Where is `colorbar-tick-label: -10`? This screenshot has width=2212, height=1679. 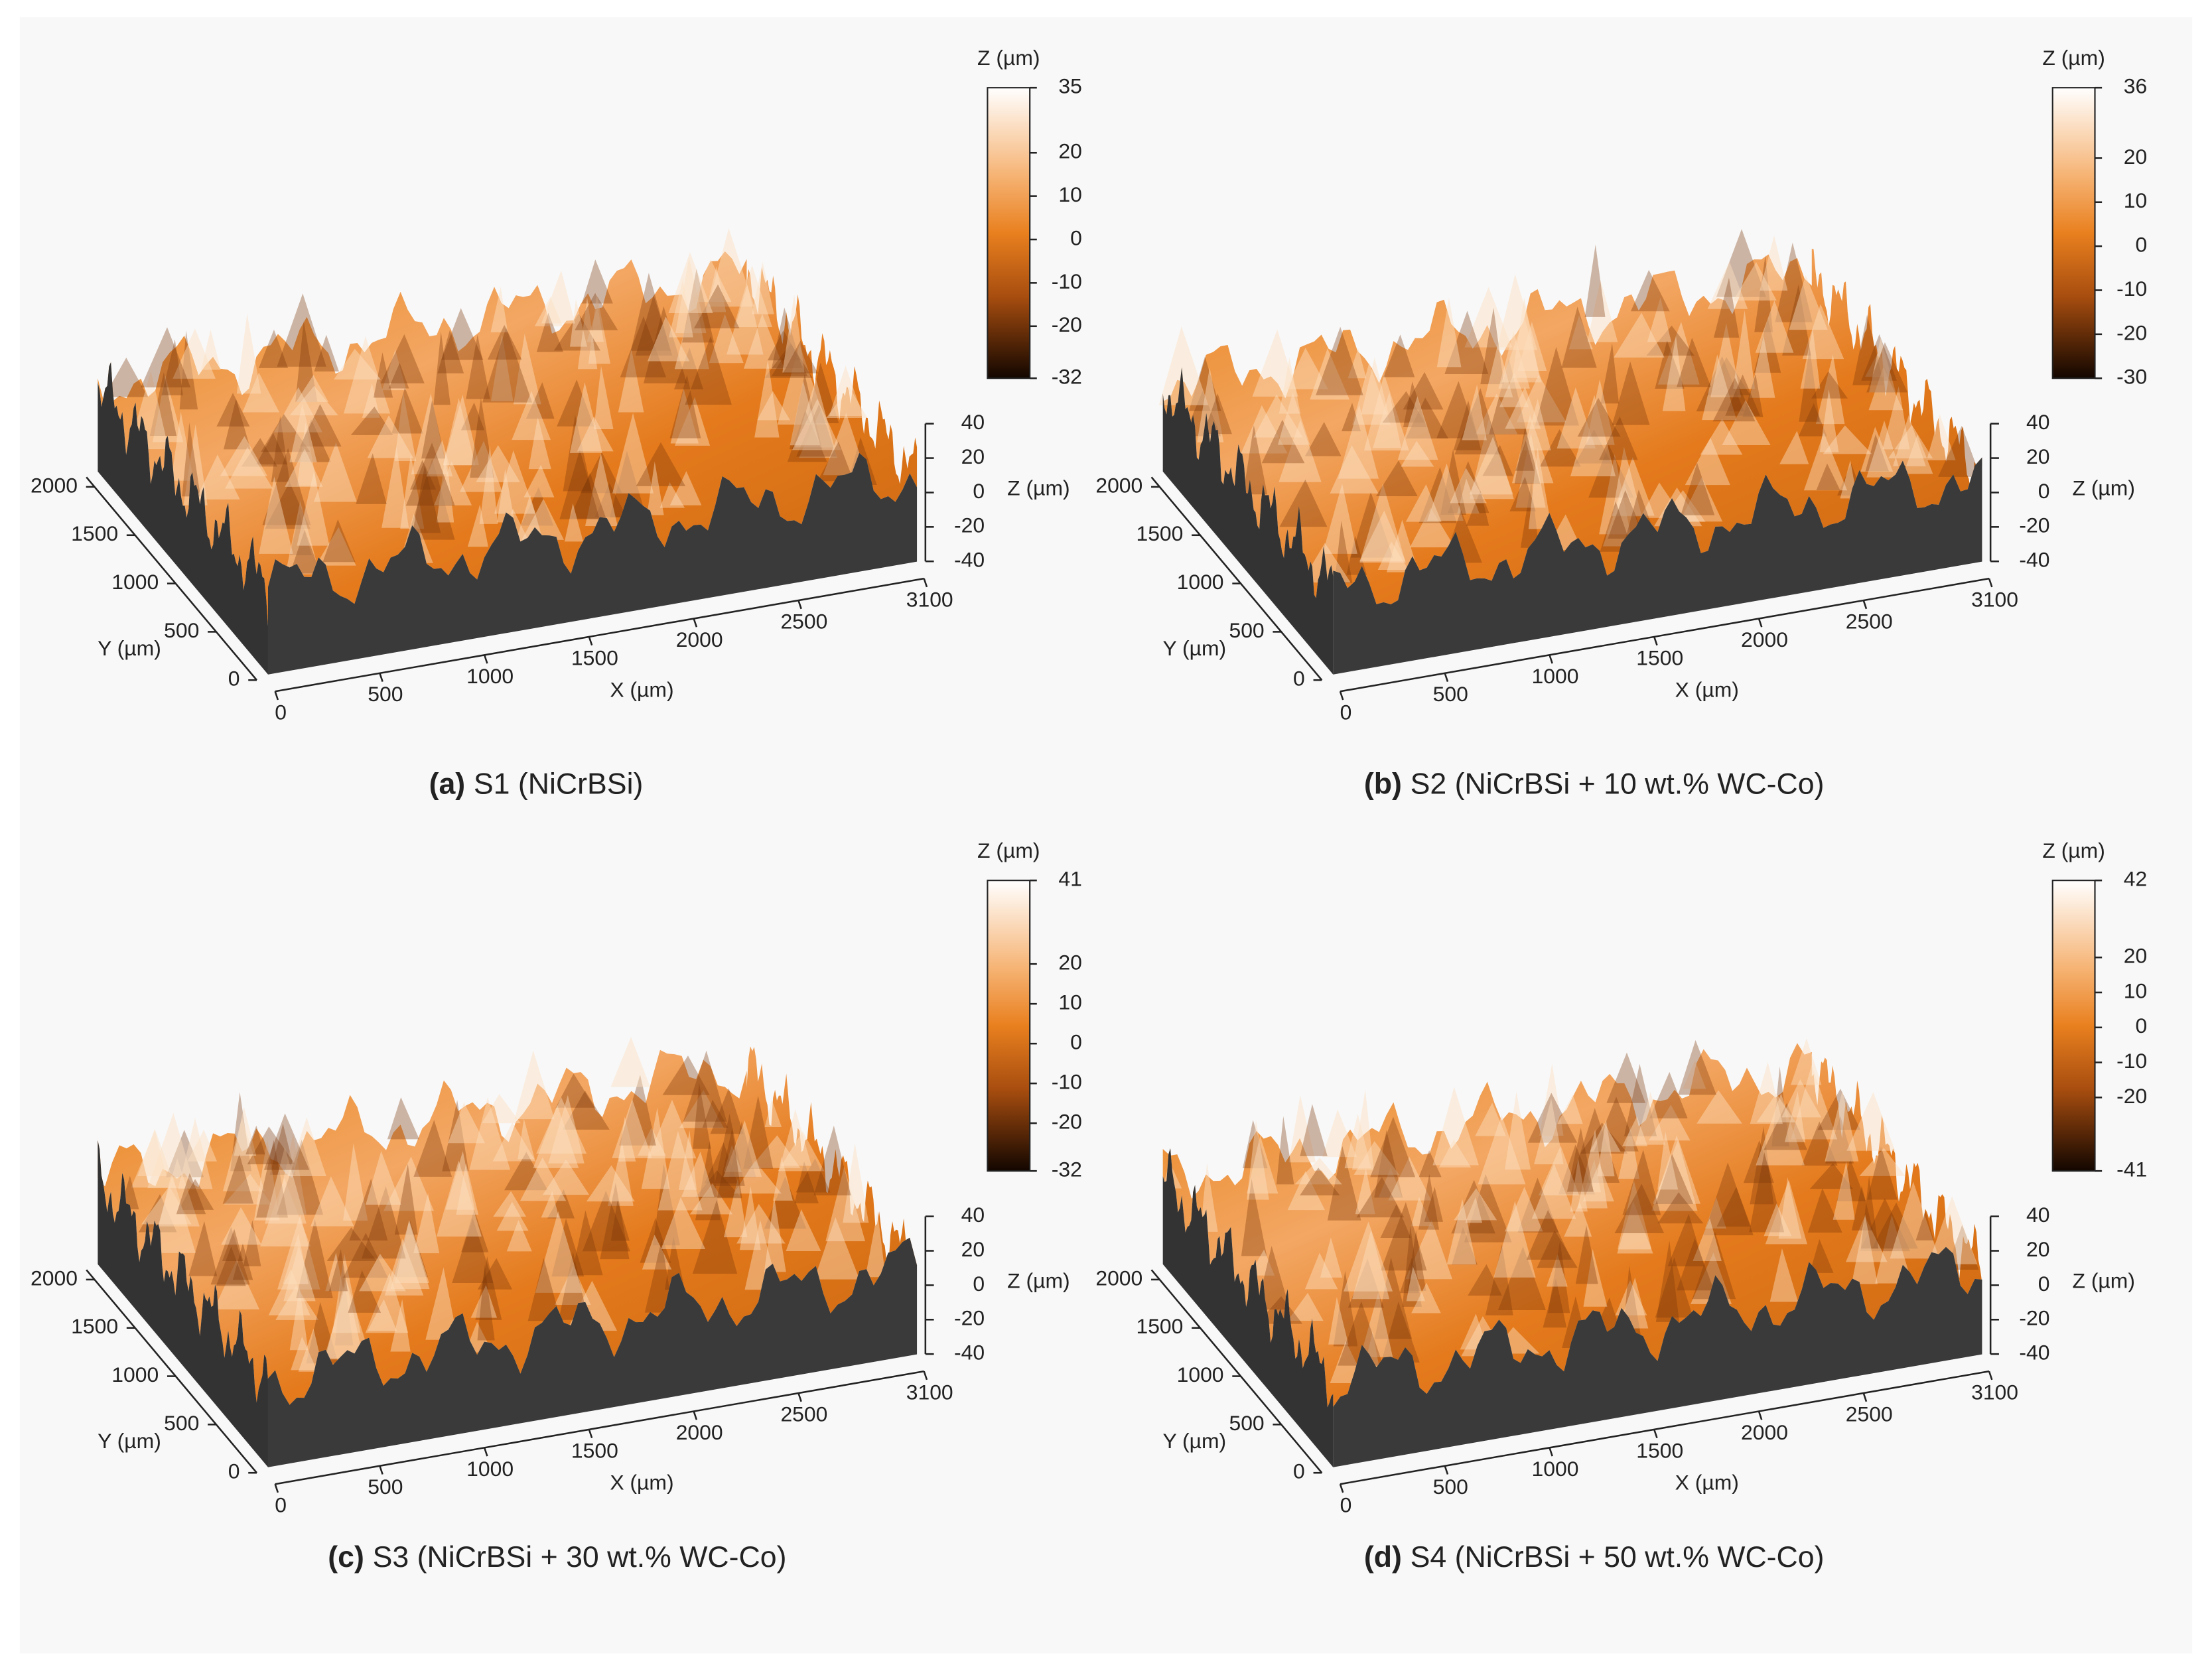
colorbar-tick-label: -10 is located at coordinates (1067, 1082).